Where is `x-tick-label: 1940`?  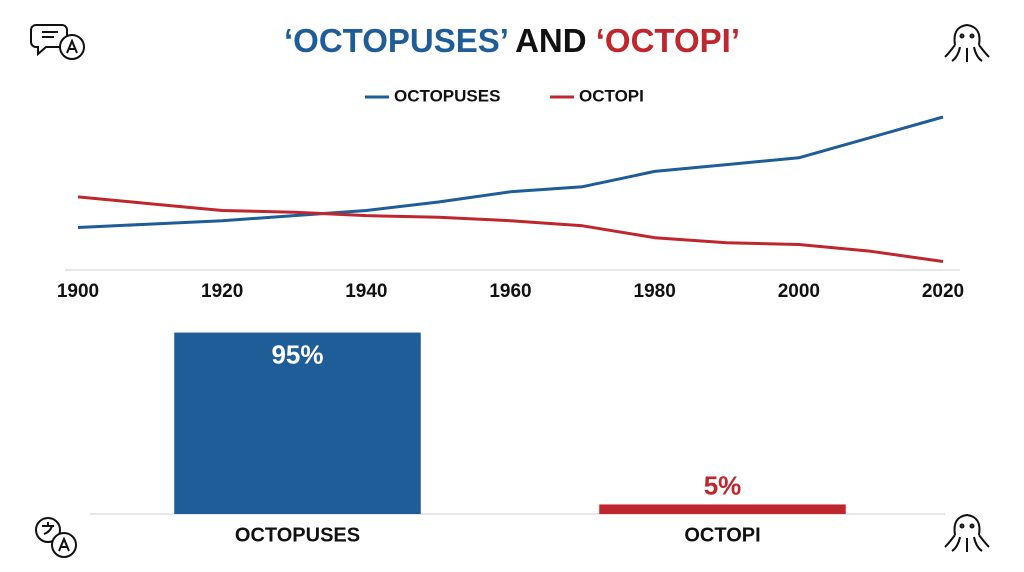
x-tick-label: 1940 is located at coordinates (366, 291).